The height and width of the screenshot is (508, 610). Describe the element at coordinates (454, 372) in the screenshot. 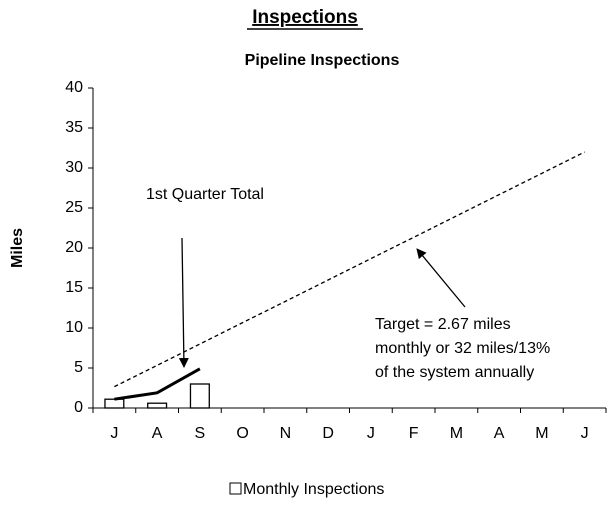

I see `annotation: of the system annually` at that location.